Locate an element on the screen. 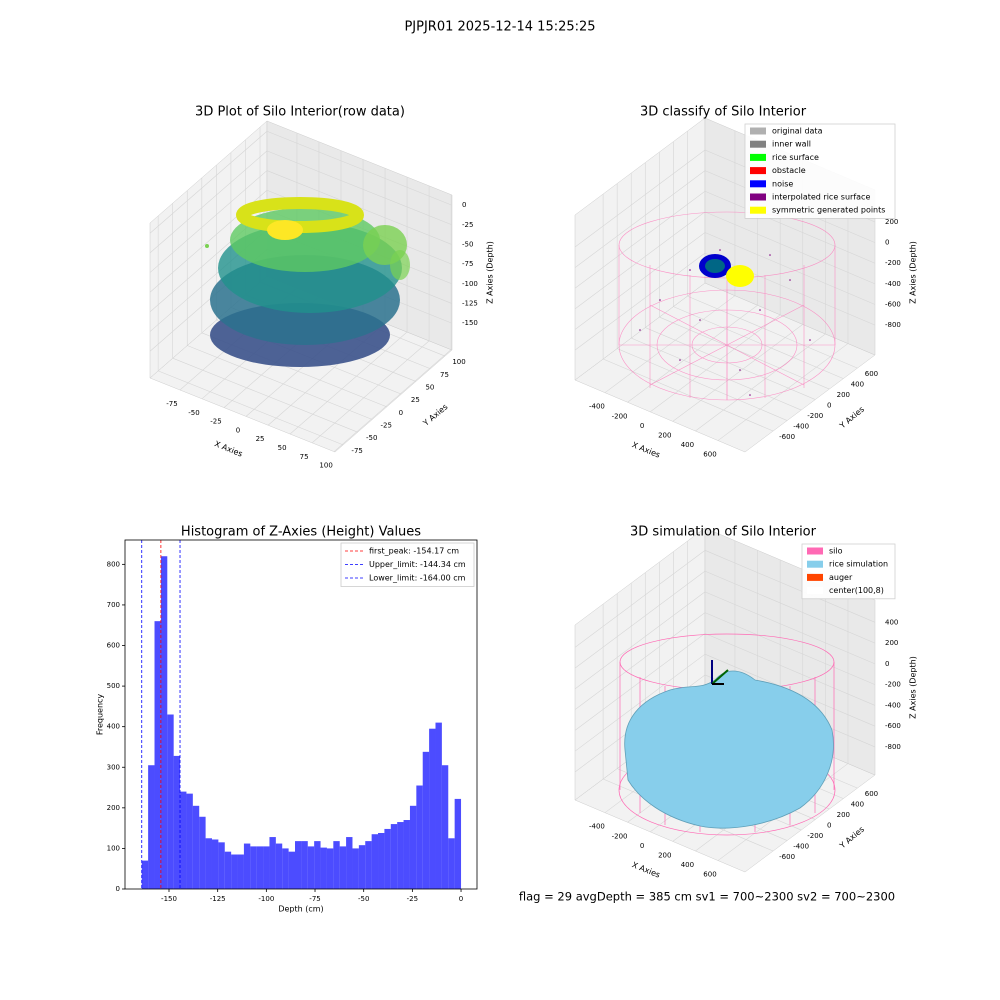 Image resolution: width=1000 pixels, height=1000 pixels. legend-label: auger is located at coordinates (841, 577).